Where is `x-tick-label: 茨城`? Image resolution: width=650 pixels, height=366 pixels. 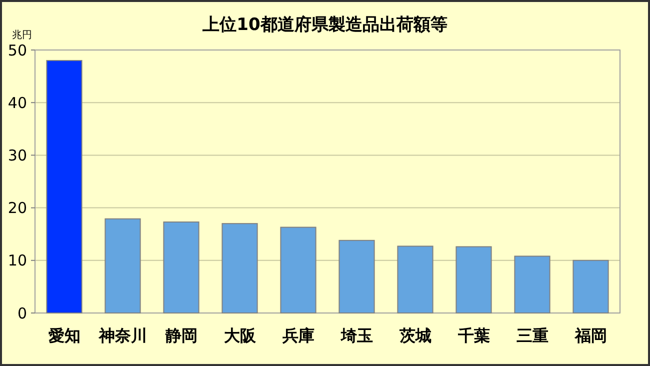 x-tick-label: 茨城 is located at coordinates (415, 335).